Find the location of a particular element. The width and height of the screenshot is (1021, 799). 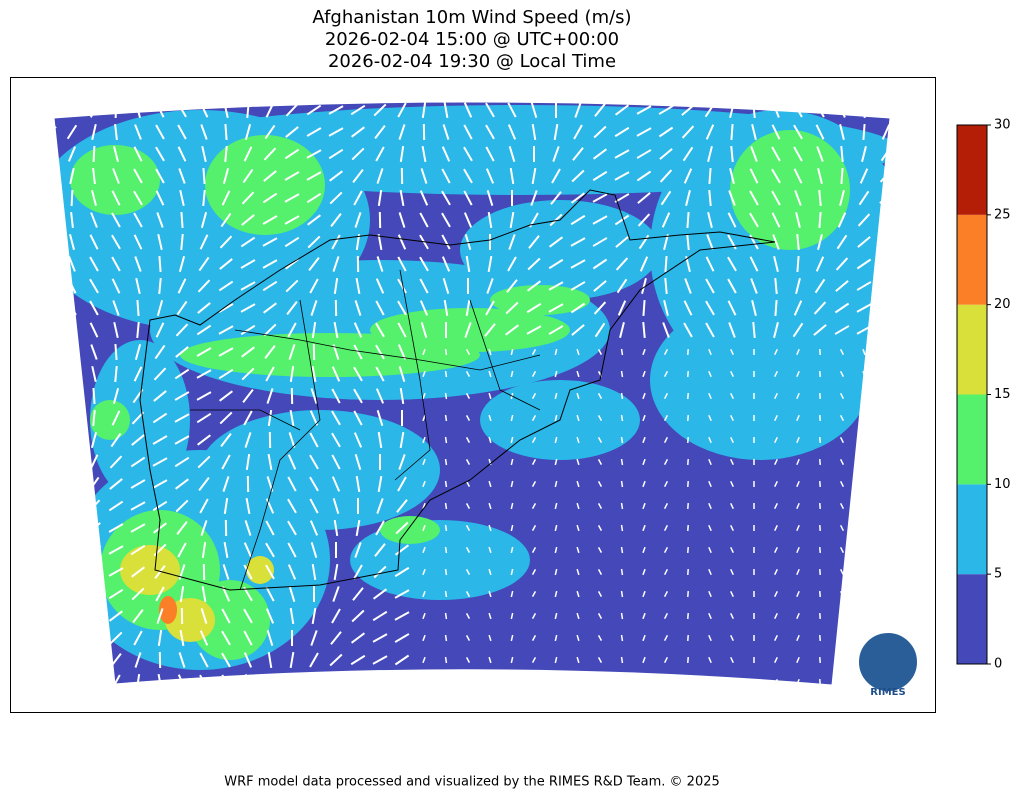

colorbar-tick-label: 25 is located at coordinates (1002, 214).